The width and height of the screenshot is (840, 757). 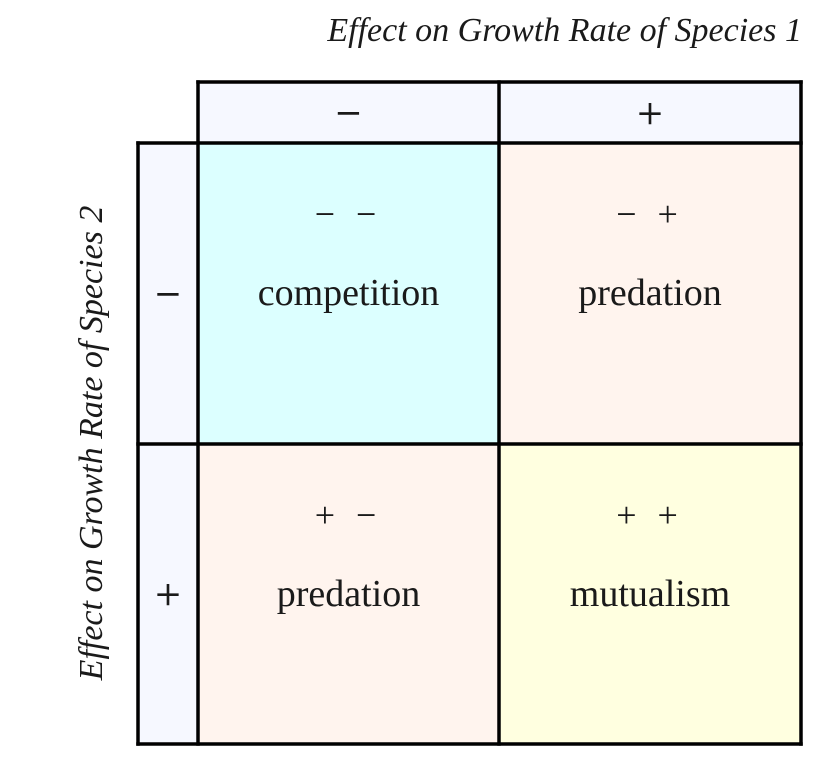 I want to click on species-2-axis-title-wrap: Effect on Growth Rate of Species 2, so click(x=92, y=443).